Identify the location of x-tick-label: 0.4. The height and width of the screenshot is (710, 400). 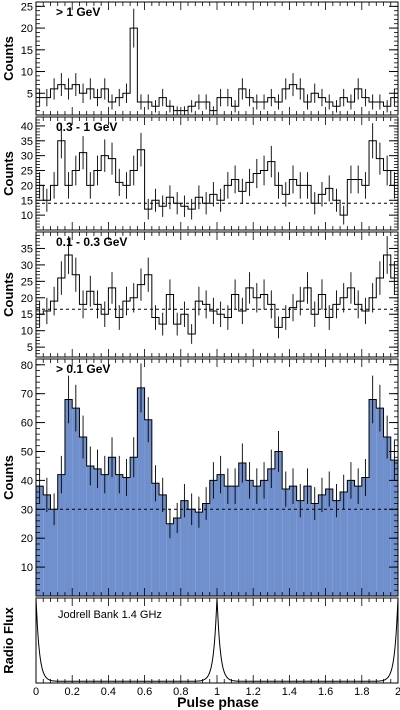
(108, 692).